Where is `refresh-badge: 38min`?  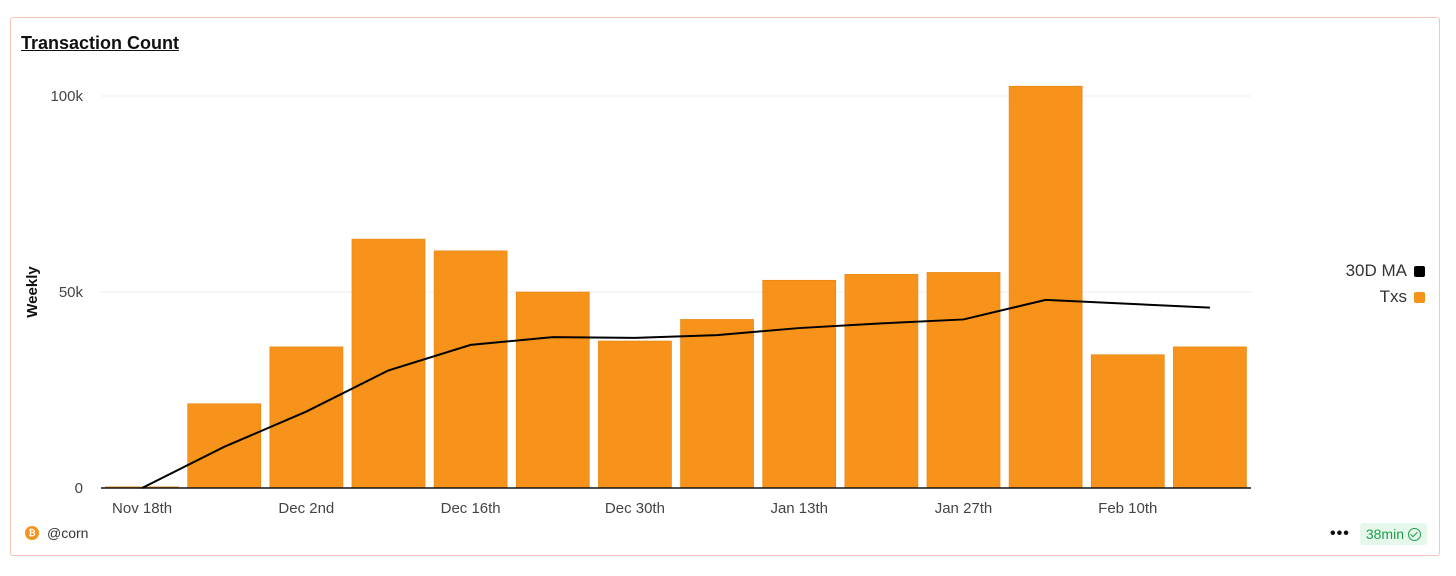
refresh-badge: 38min is located at coordinates (1393, 534).